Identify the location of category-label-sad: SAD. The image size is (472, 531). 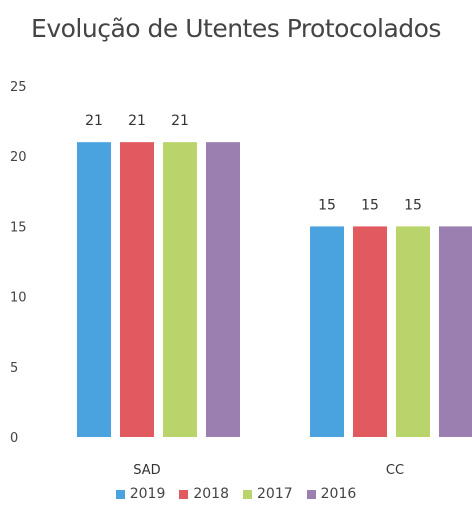
(146, 470).